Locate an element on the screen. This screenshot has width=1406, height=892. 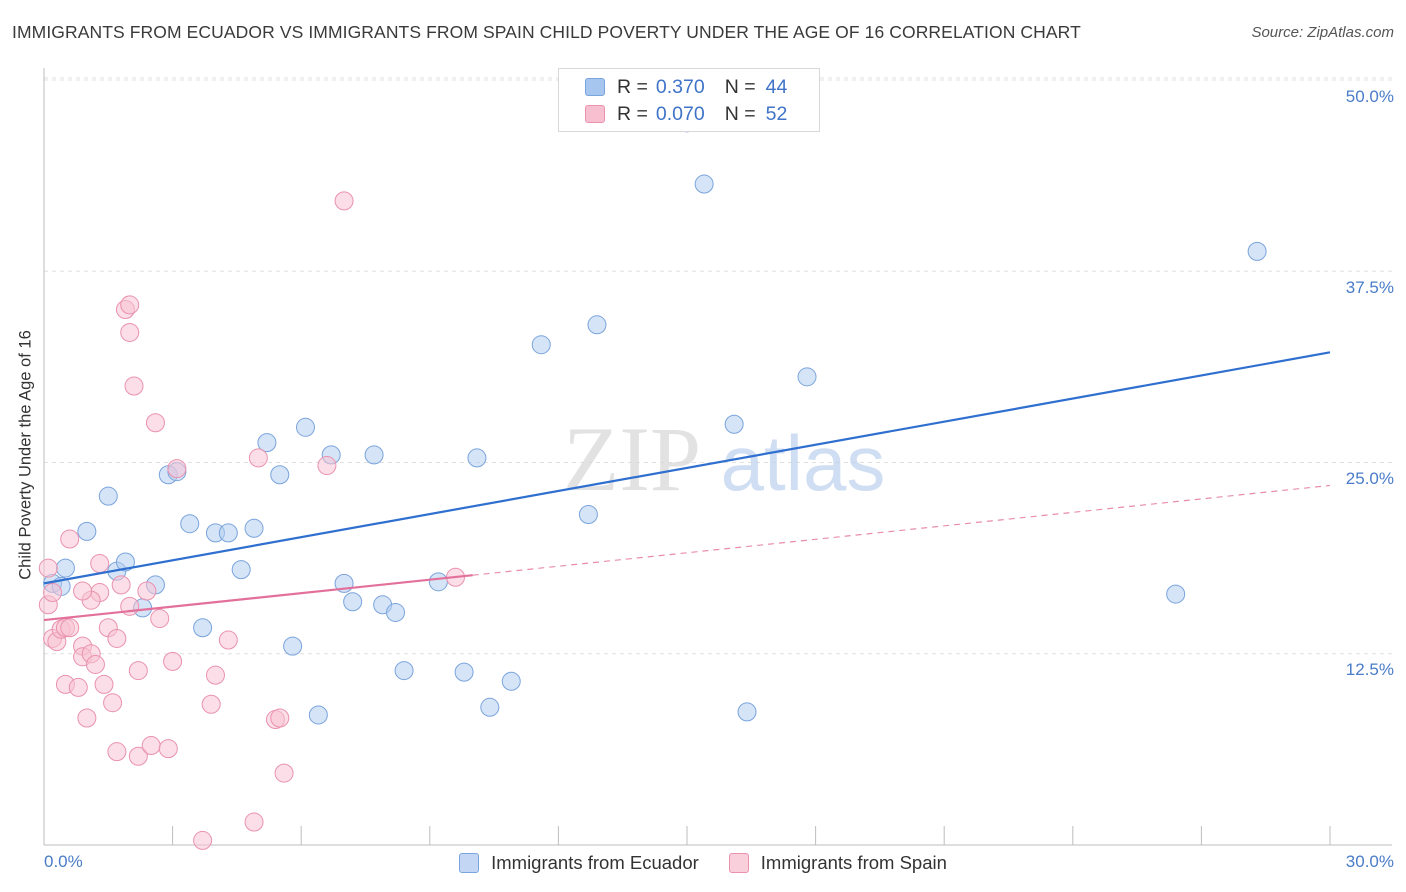
legend-row-ecuador: R = 0.370 N = 44 is located at coordinates (686, 87).